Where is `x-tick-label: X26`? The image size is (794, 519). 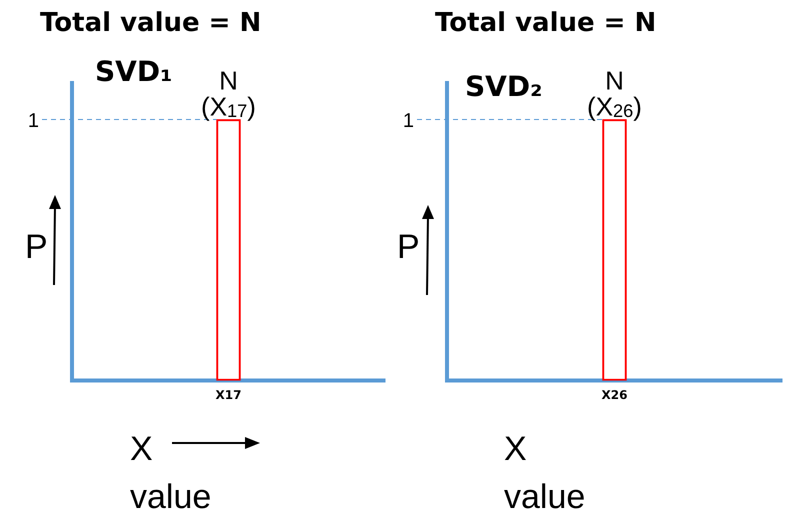
x-tick-label: X26 is located at coordinates (615, 395).